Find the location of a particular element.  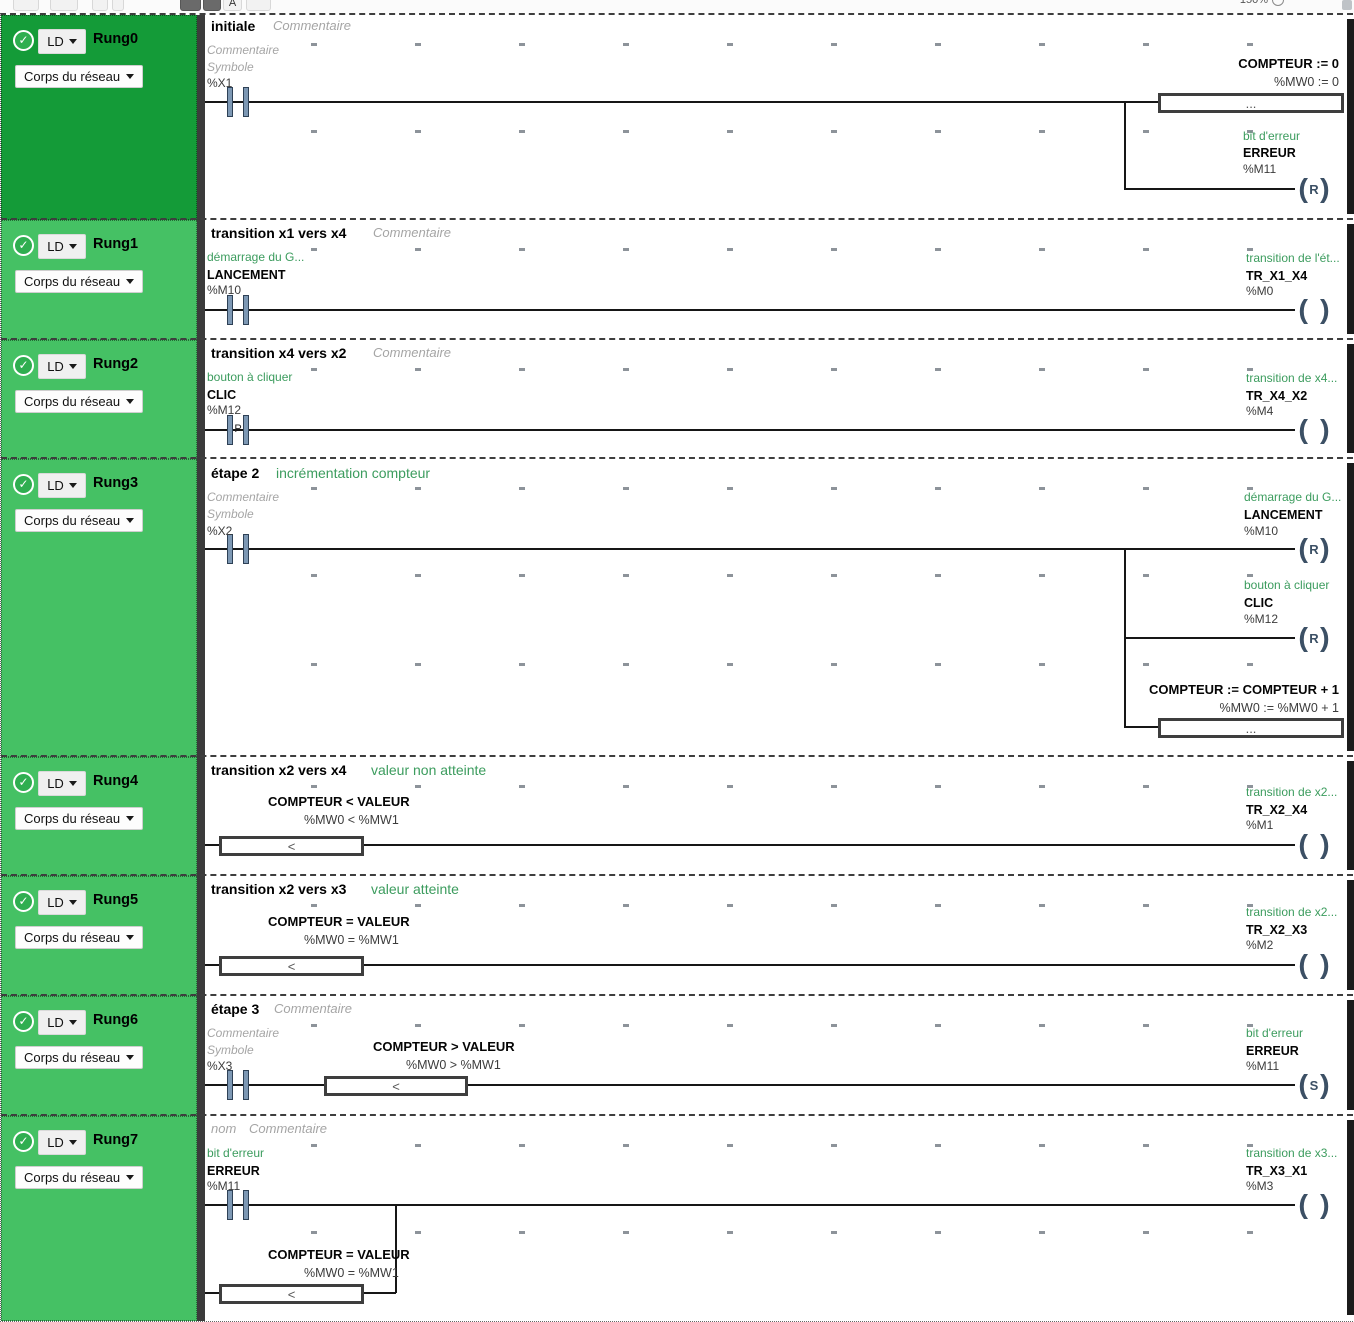

zoom-level-label: 150% is located at coordinates (1253, 3).